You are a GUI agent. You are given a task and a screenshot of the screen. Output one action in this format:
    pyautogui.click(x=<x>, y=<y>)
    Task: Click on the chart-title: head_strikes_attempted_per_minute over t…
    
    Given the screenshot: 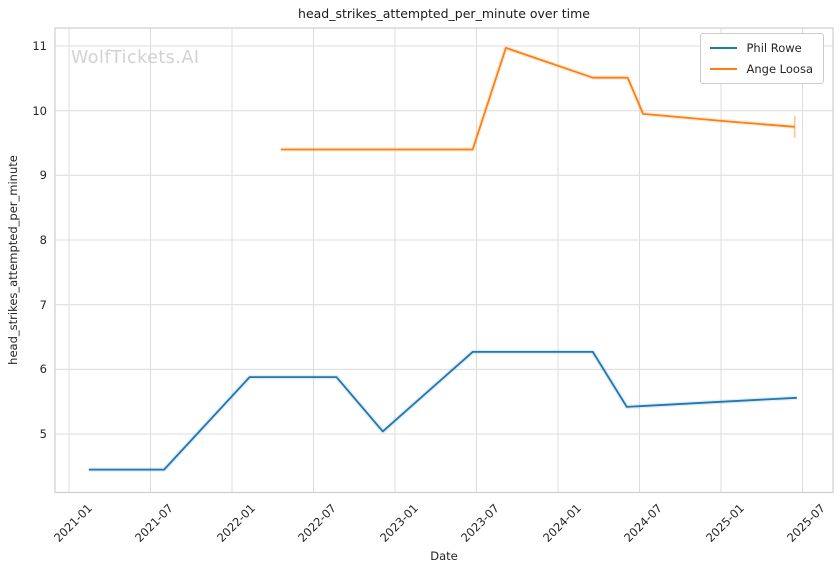 What is the action you would take?
    pyautogui.click(x=444, y=13)
    